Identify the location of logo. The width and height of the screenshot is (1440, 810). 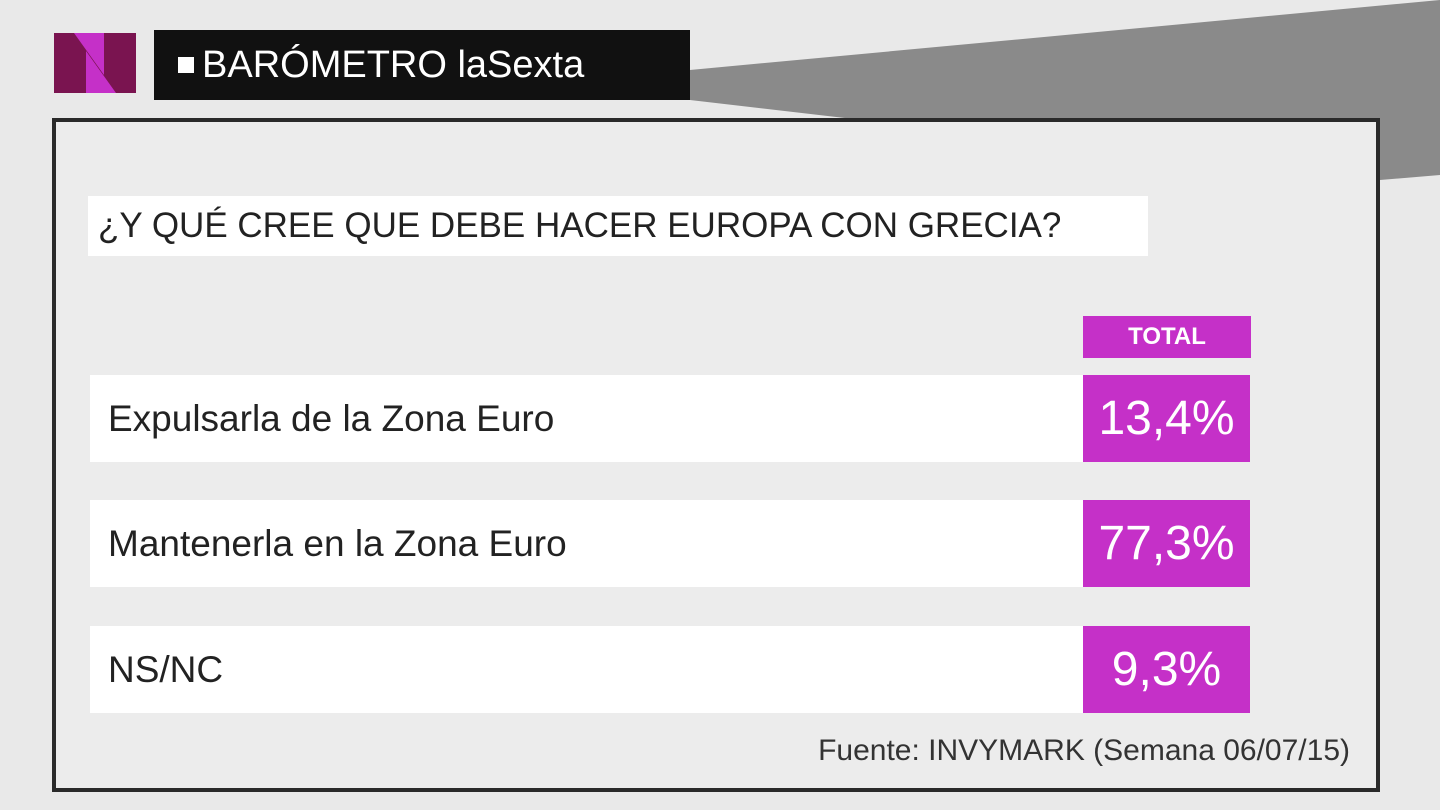
(95, 63).